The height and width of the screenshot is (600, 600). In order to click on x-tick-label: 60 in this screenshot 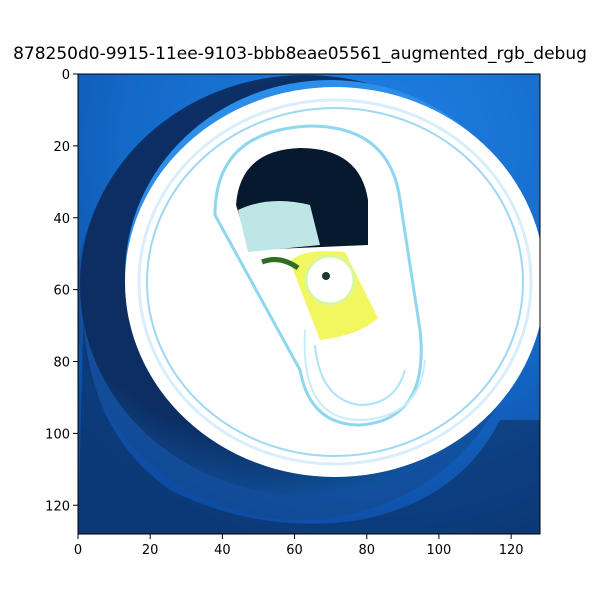, I will do `click(294, 550)`.